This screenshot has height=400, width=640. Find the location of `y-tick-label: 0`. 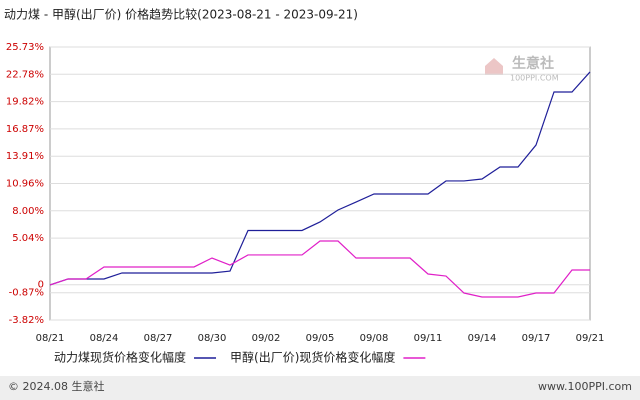

y-tick-label: 0 is located at coordinates (41, 285).